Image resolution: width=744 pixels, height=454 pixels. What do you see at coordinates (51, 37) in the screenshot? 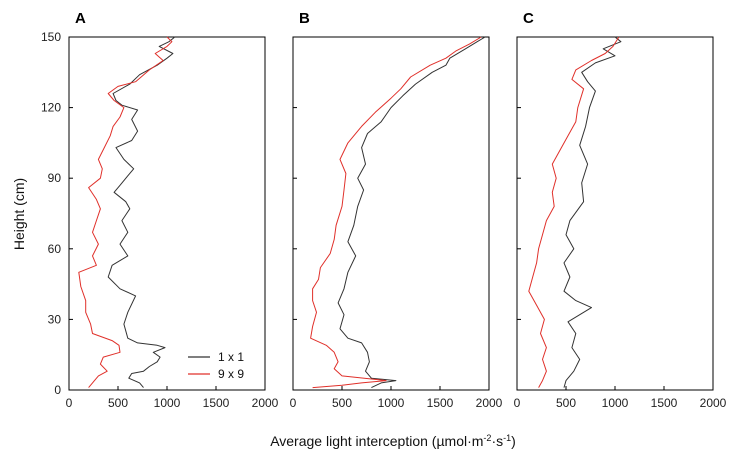
I see `y-tick-label: 150` at bounding box center [51, 37].